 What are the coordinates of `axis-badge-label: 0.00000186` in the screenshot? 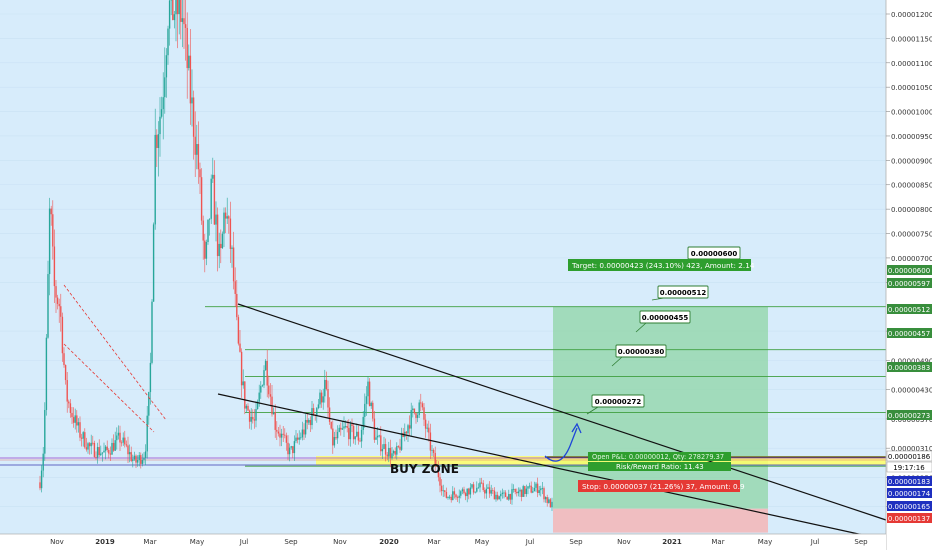 It's located at (909, 457).